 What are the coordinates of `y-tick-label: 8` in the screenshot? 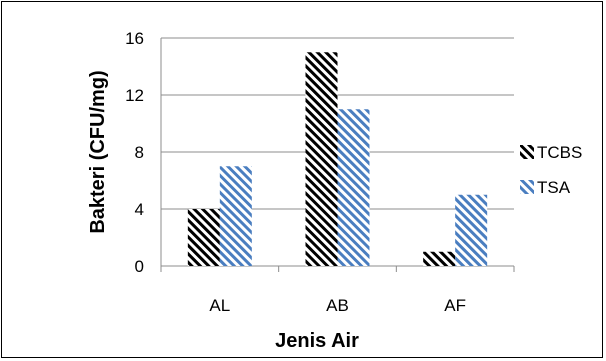 It's located at (139, 152).